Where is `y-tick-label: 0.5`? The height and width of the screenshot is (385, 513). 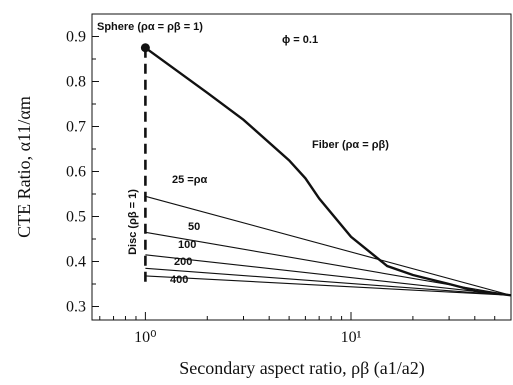
y-tick-label: 0.5 is located at coordinates (76, 217).